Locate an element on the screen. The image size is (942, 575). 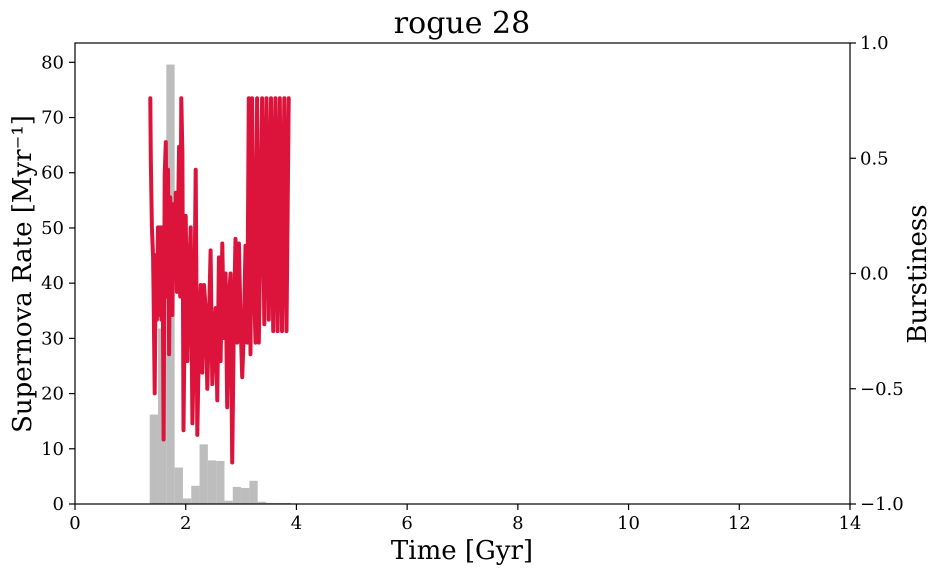
x-tick-label: 10 is located at coordinates (628, 523).